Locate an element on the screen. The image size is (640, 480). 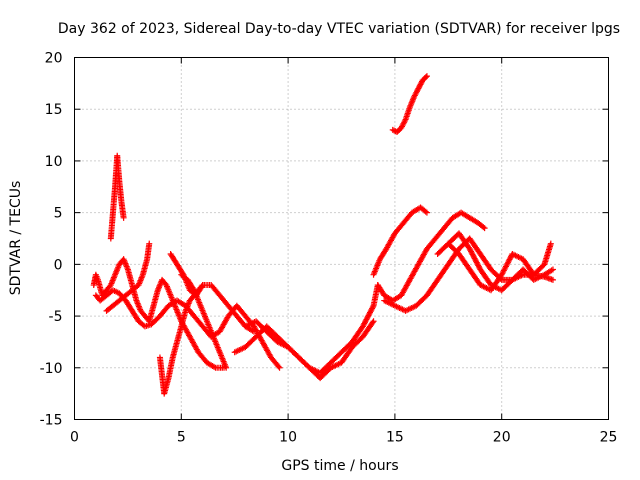
y-tick-label: -5 is located at coordinates (56, 317).